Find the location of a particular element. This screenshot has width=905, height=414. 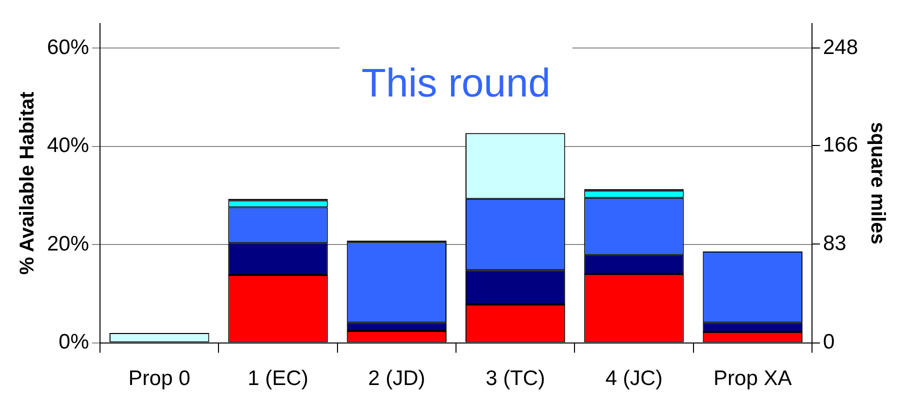

y-tick-label: 20% is located at coordinates (68, 244).